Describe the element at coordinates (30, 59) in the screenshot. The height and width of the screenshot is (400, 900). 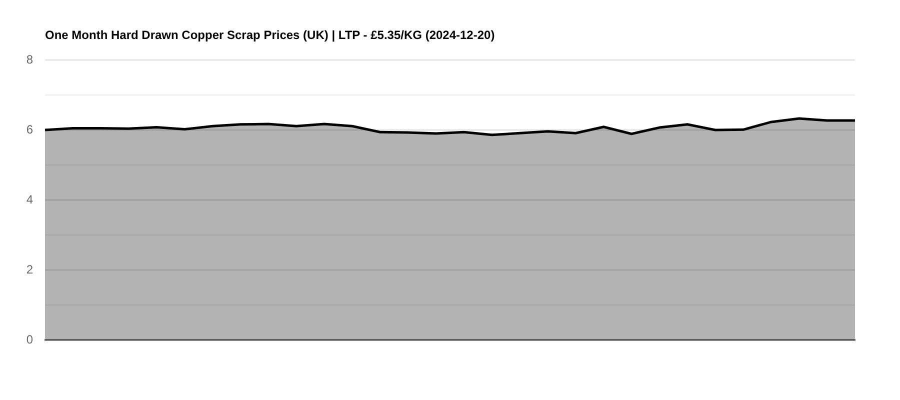
I see `y-tick-label: 8` at that location.